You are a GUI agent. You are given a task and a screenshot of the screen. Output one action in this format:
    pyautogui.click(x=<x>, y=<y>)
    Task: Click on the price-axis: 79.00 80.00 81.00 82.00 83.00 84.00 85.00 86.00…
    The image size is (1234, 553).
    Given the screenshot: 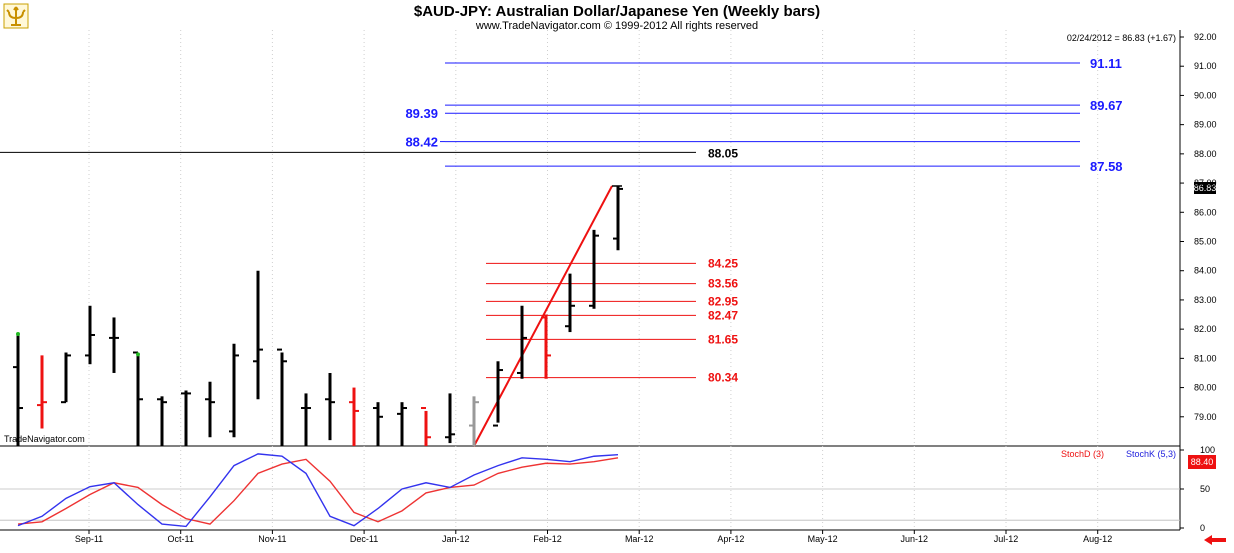 What is the action you would take?
    pyautogui.click(x=1198, y=282)
    